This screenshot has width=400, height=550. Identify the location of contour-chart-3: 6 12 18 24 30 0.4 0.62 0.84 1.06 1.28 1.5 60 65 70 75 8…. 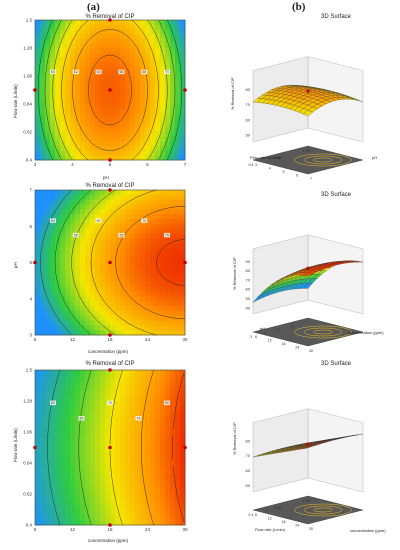
(105, 450).